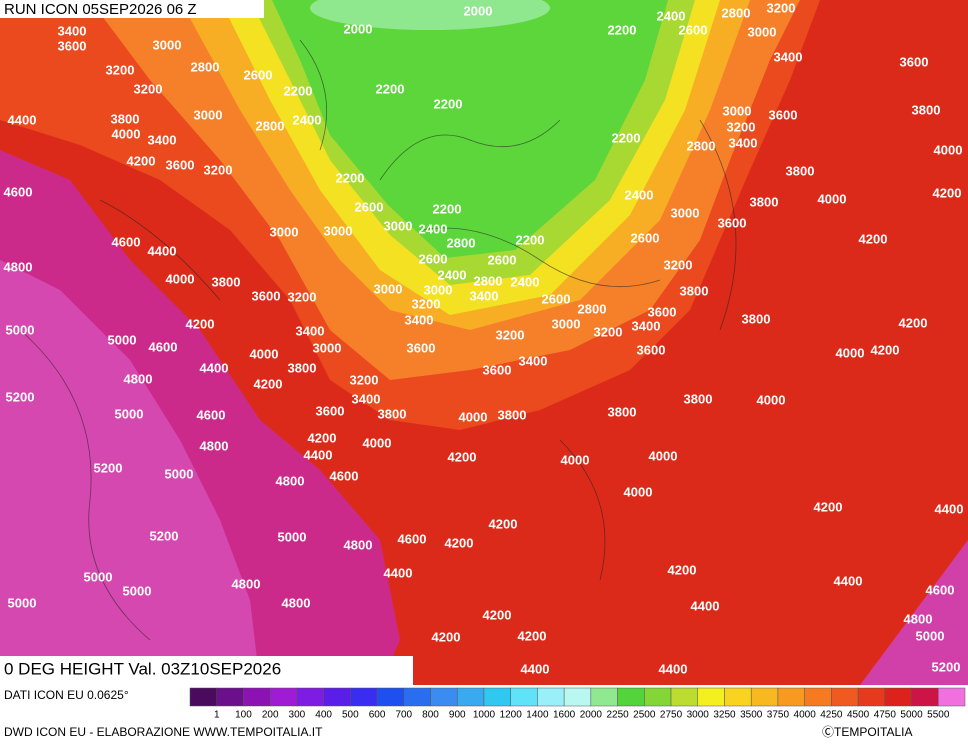 Image resolution: width=968 pixels, height=745 pixels. Describe the element at coordinates (537, 715) in the screenshot. I see `legend-label: 1400` at that location.